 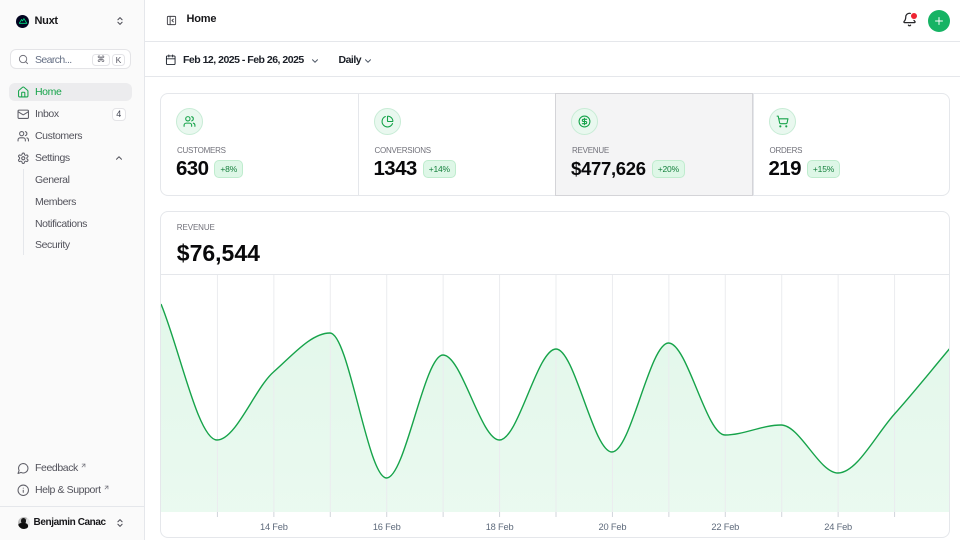 I want to click on svg-text: 16 Feb, so click(x=387, y=527).